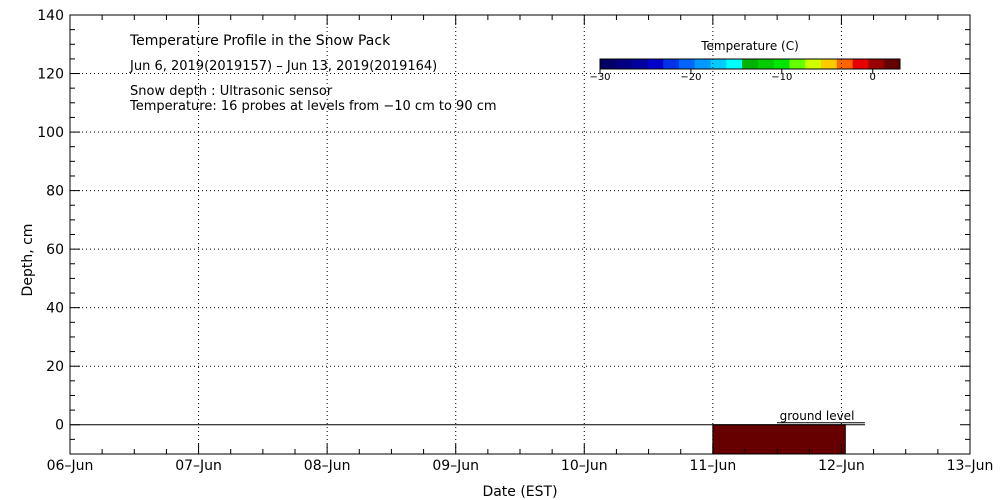 This screenshot has width=1000, height=500. I want to click on colorbar-title: Temperature (C), so click(749, 46).